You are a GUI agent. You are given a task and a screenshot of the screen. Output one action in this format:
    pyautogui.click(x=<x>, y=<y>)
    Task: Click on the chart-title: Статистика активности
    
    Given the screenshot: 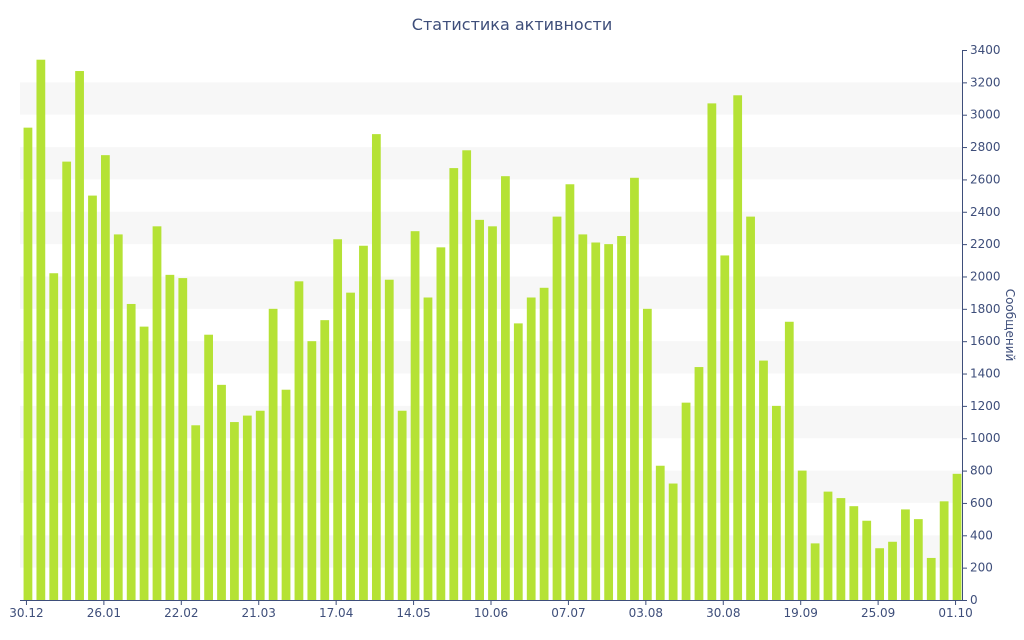 What is the action you would take?
    pyautogui.click(x=512, y=24)
    